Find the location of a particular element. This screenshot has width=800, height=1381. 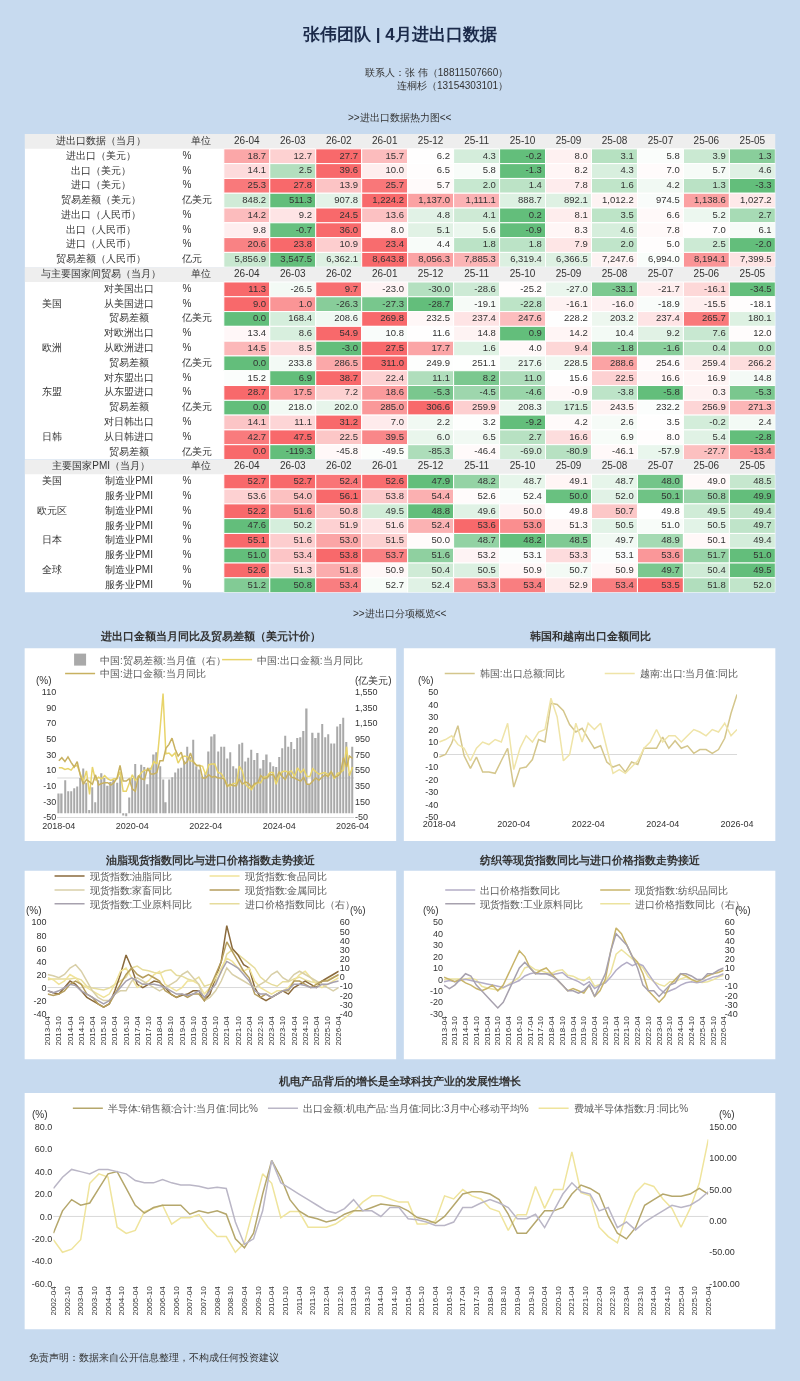

data-label: 51.5 is located at coordinates (394, 540).